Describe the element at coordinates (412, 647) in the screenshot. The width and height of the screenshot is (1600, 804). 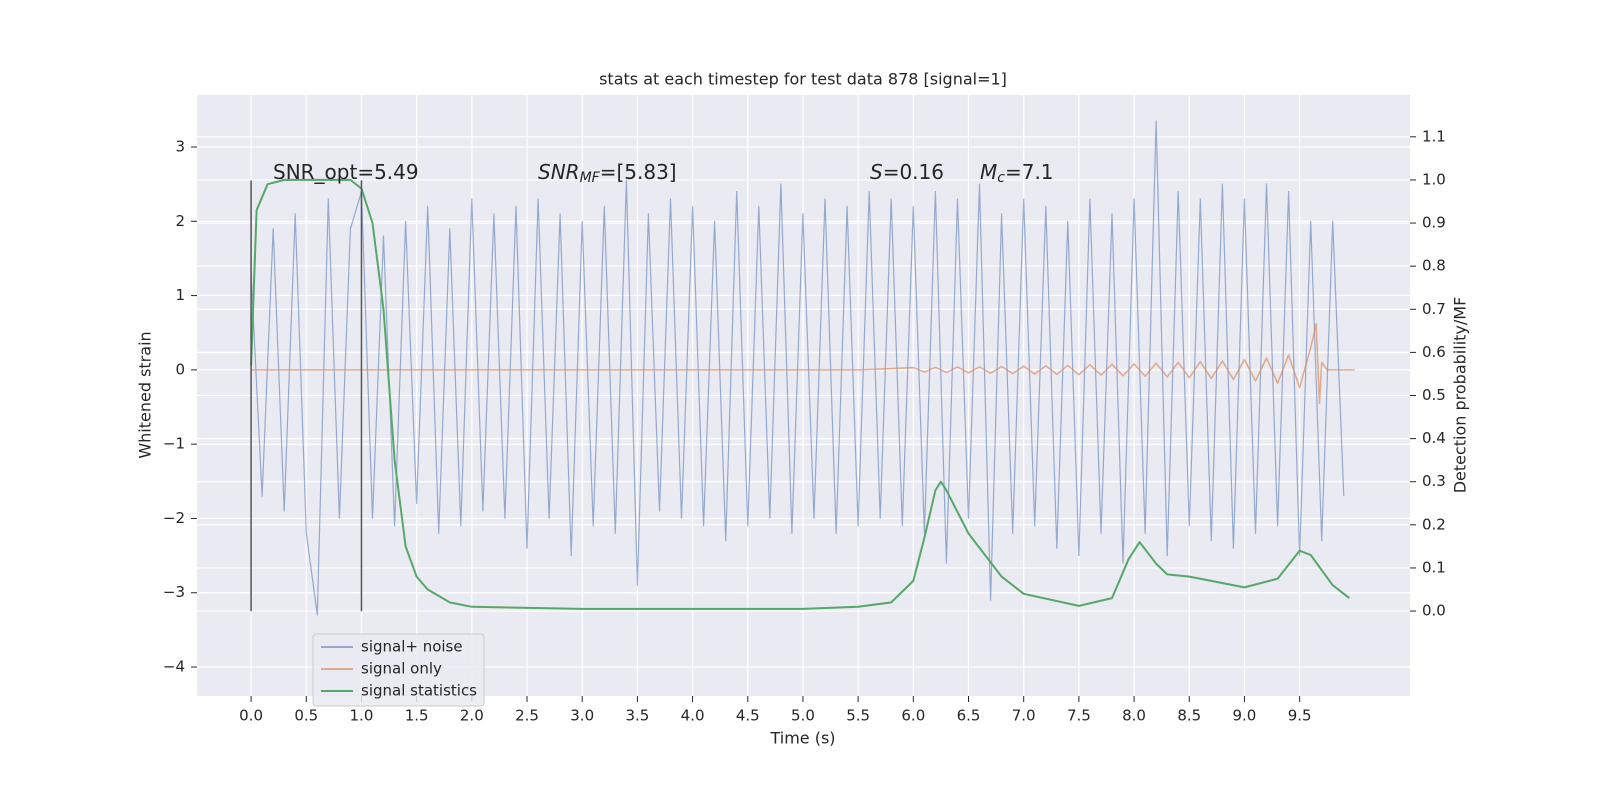
I see `legend-label: signal+ noise` at that location.